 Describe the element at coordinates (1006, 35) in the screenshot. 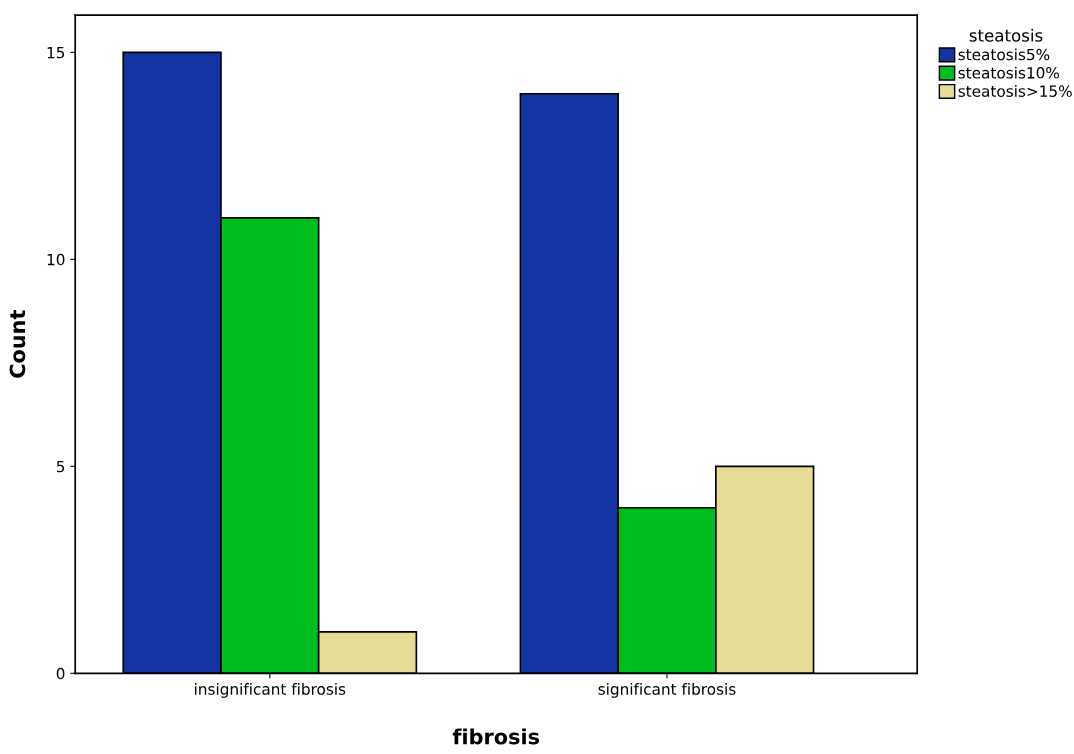

I see `legend-title: steatosis` at that location.